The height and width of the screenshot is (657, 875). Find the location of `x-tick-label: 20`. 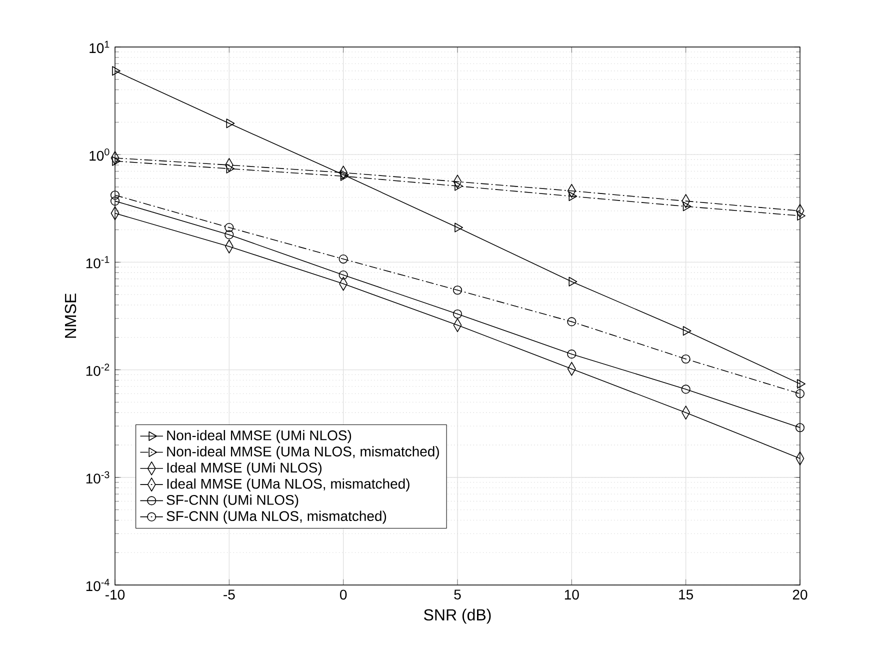

x-tick-label: 20 is located at coordinates (800, 595).